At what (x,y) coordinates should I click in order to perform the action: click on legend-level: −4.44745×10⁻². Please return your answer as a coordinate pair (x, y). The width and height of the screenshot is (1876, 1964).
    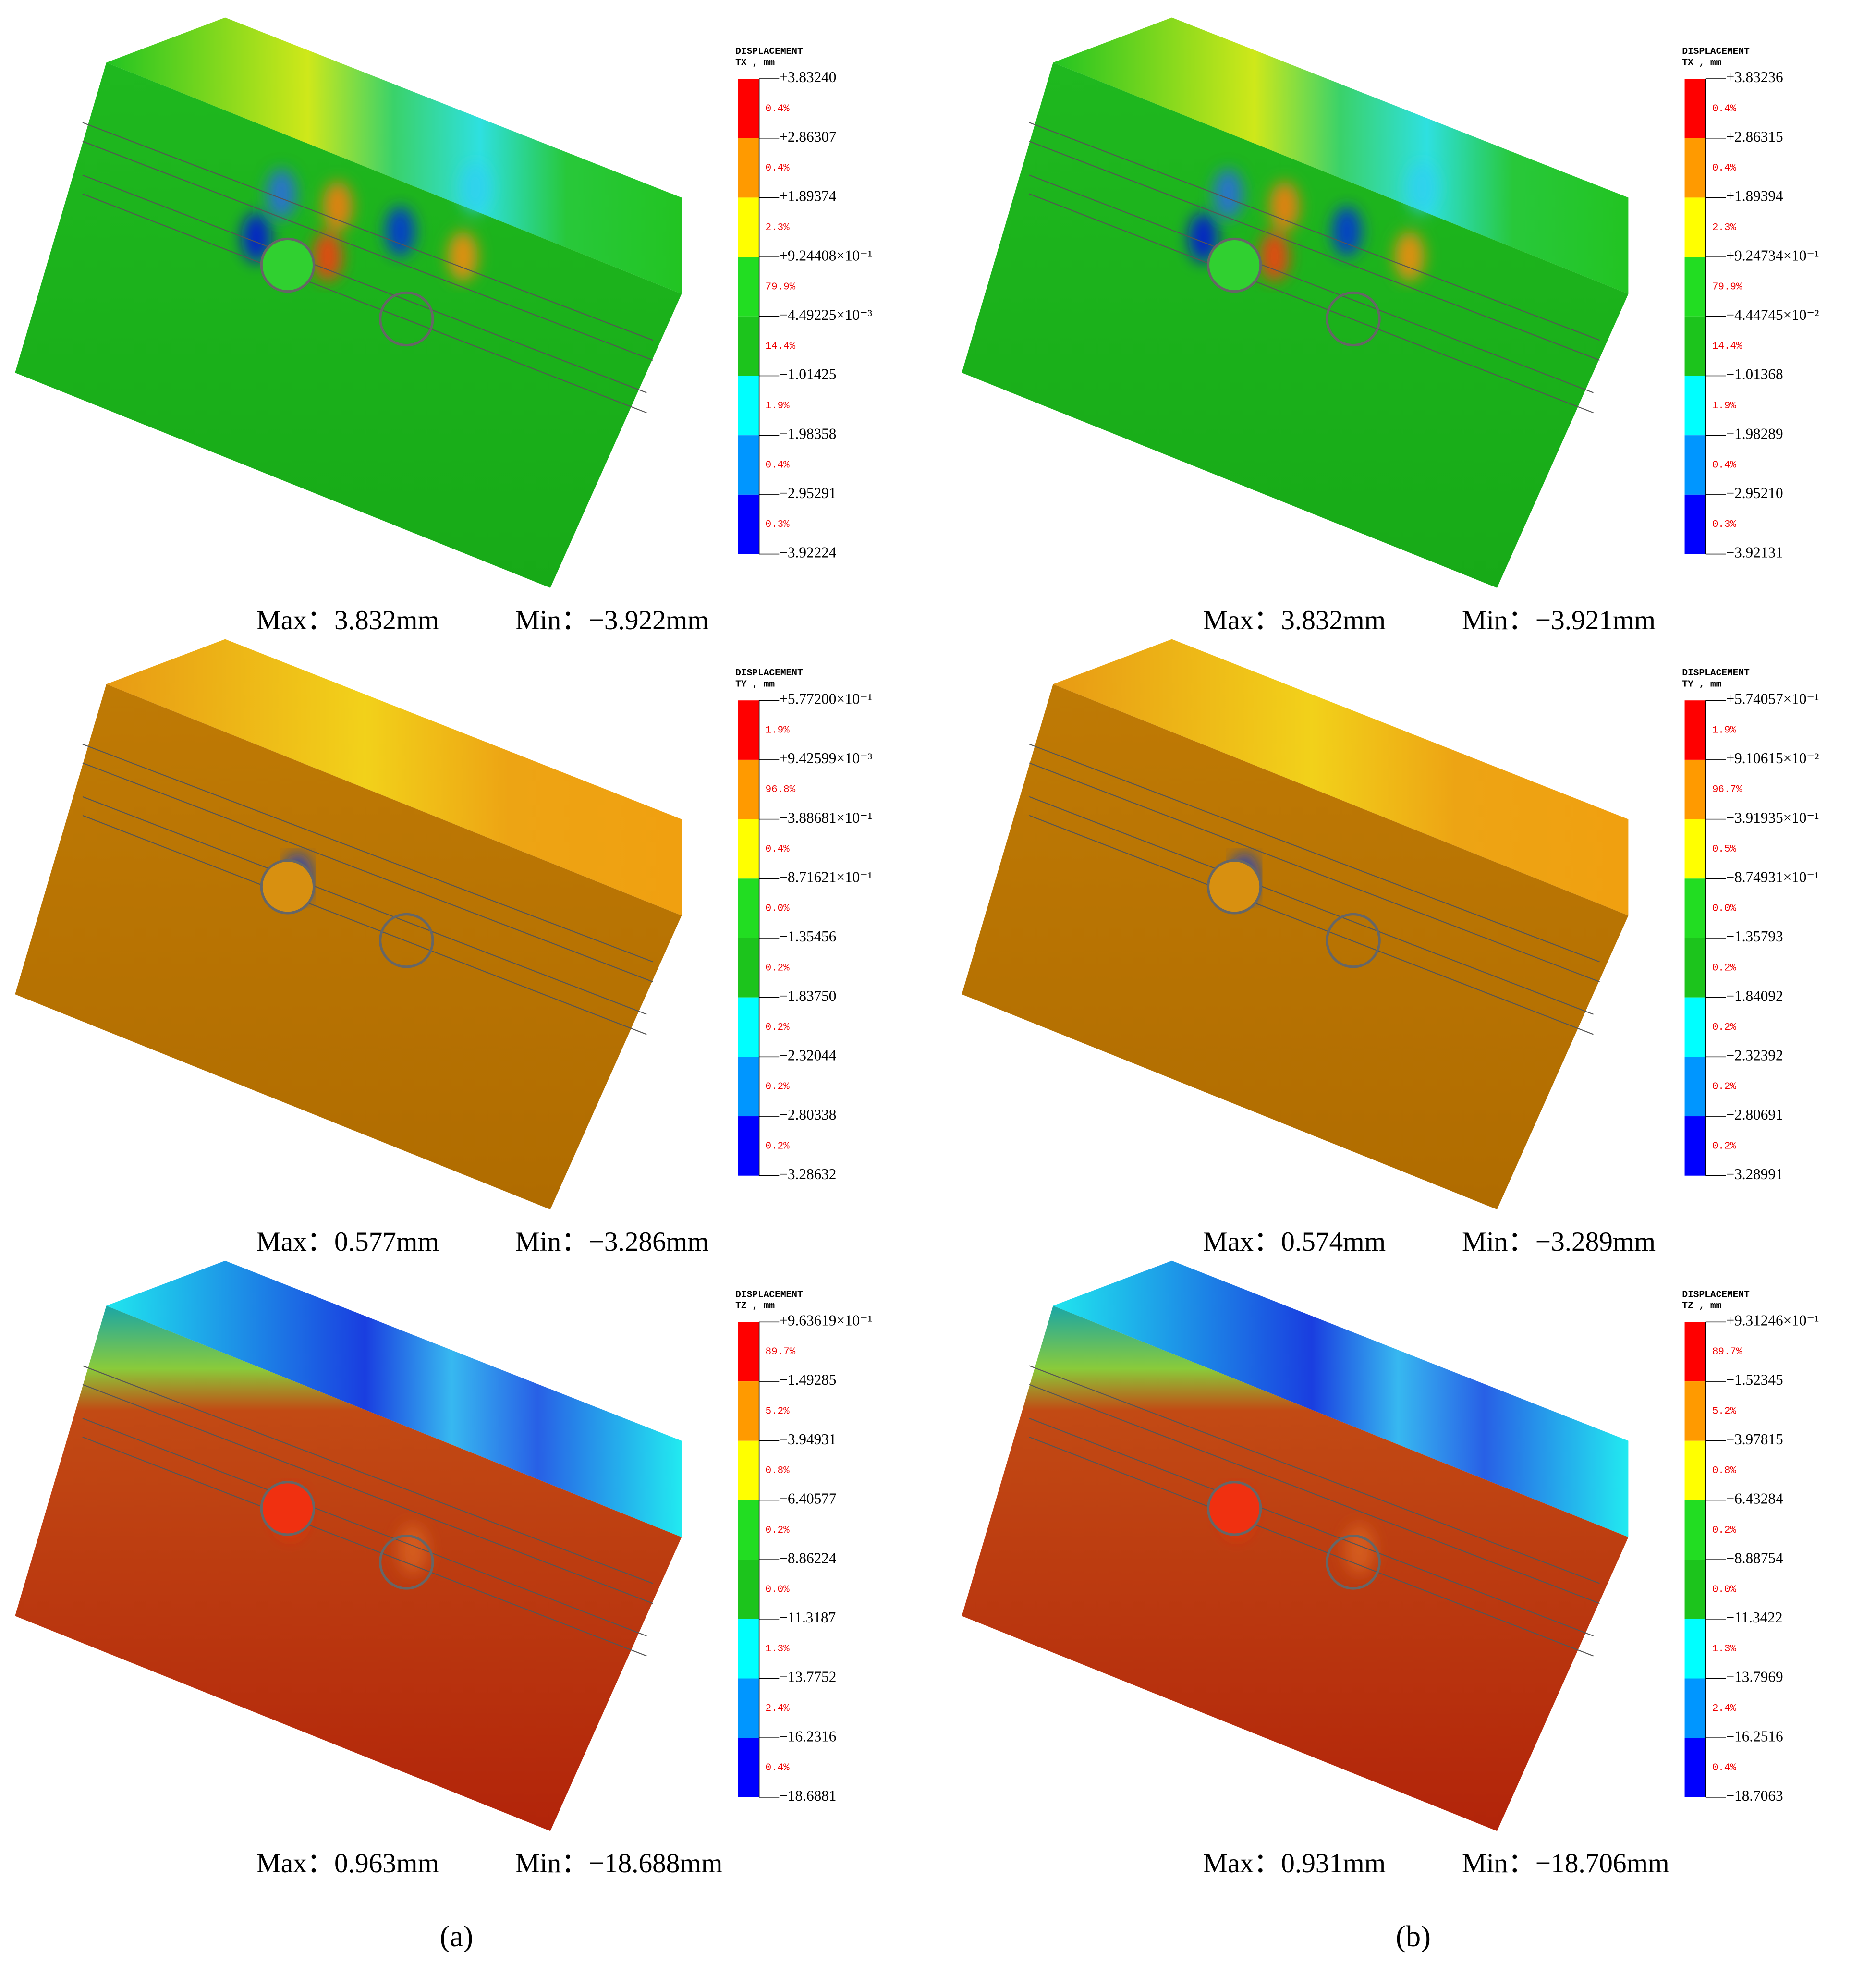
    Looking at the image, I should click on (1773, 315).